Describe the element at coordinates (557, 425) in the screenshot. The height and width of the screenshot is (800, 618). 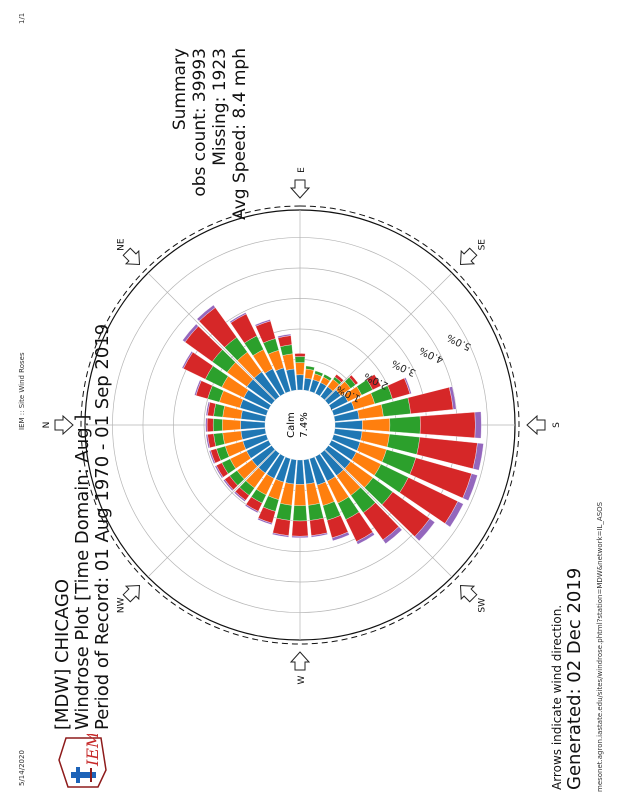
I see `compass-label: S` at that location.